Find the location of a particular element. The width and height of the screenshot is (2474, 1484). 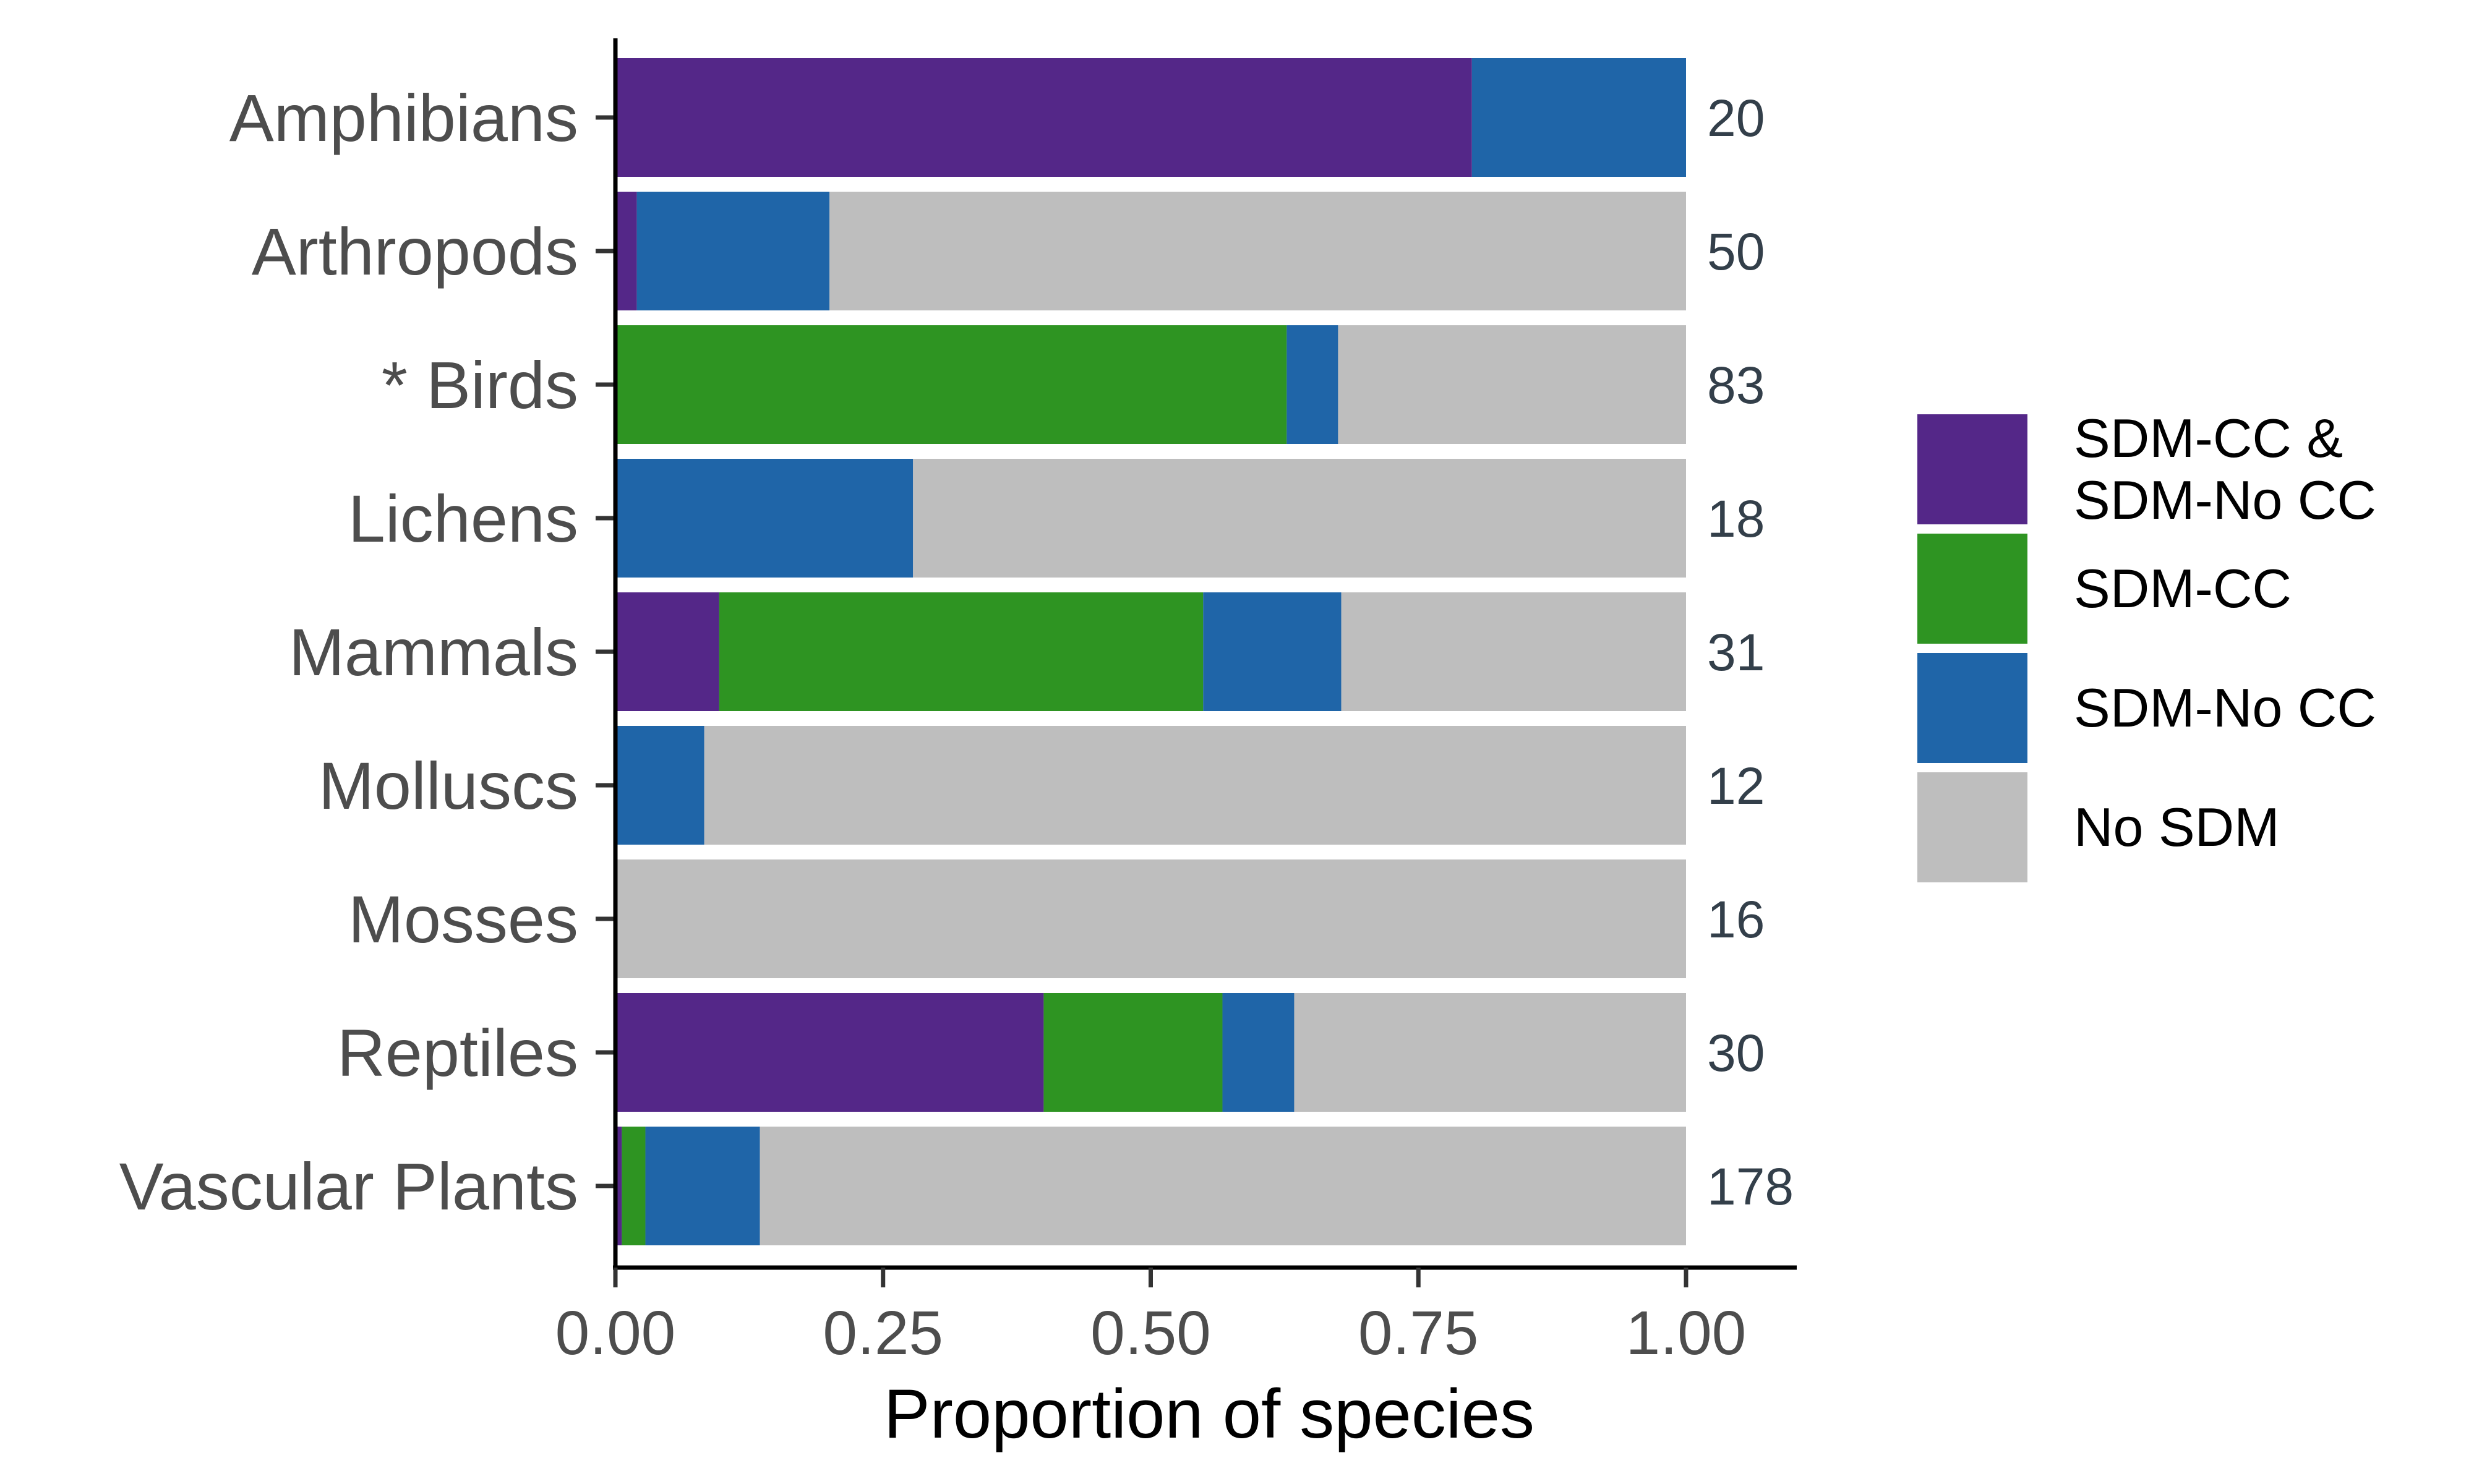

x-tick-label-4: 1.00 is located at coordinates (1686, 1333).